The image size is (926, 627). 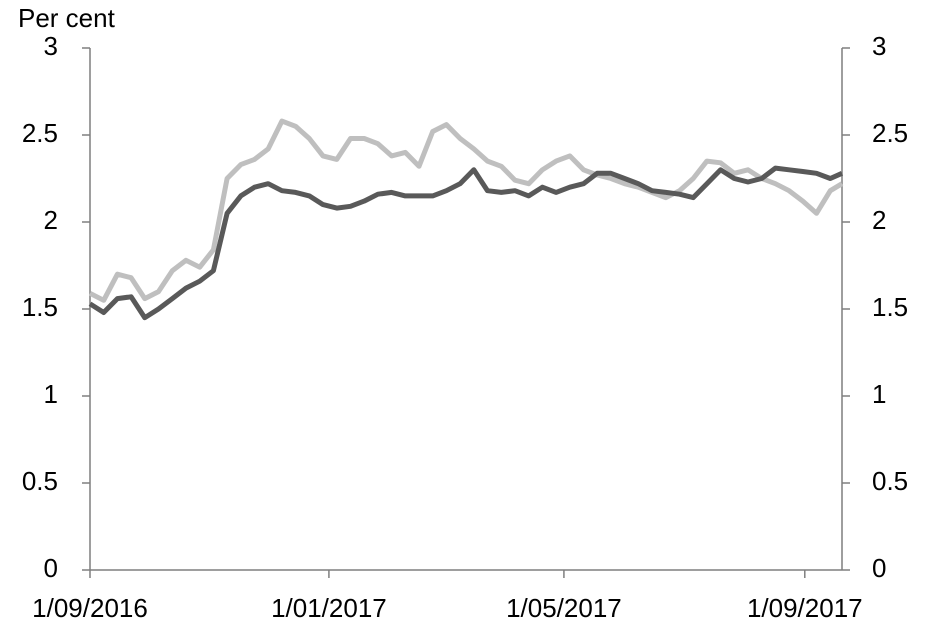 I want to click on x-tick-label: 1/01/2017, so click(x=329, y=608).